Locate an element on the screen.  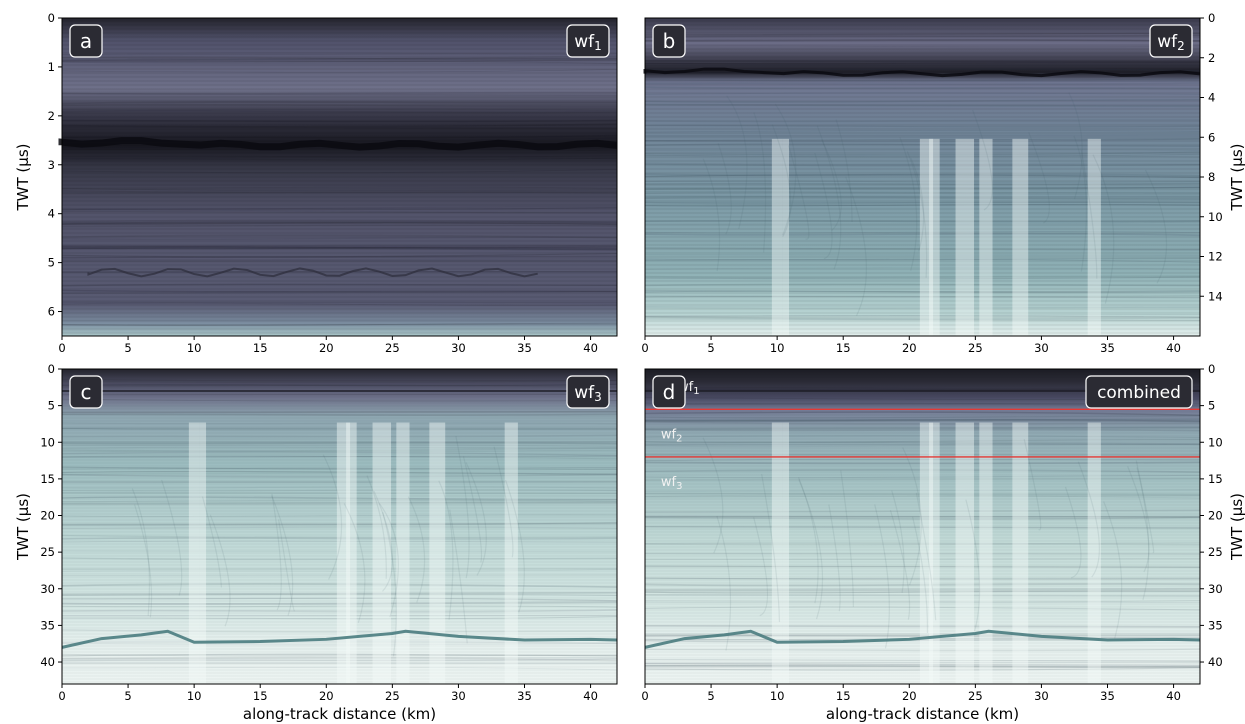
y-tick-label: 2 is located at coordinates (51, 116).